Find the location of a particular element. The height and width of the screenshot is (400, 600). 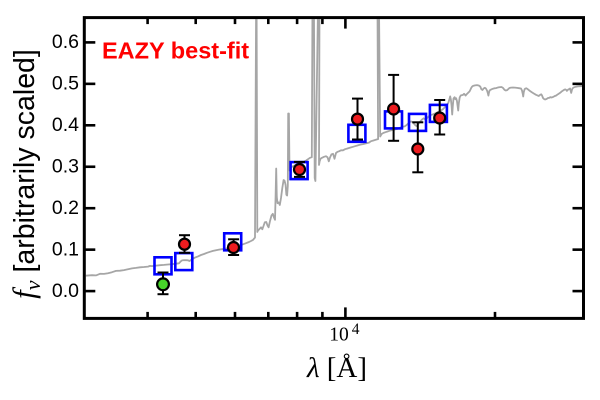

svg-text: 0.6 is located at coordinates (65, 42).